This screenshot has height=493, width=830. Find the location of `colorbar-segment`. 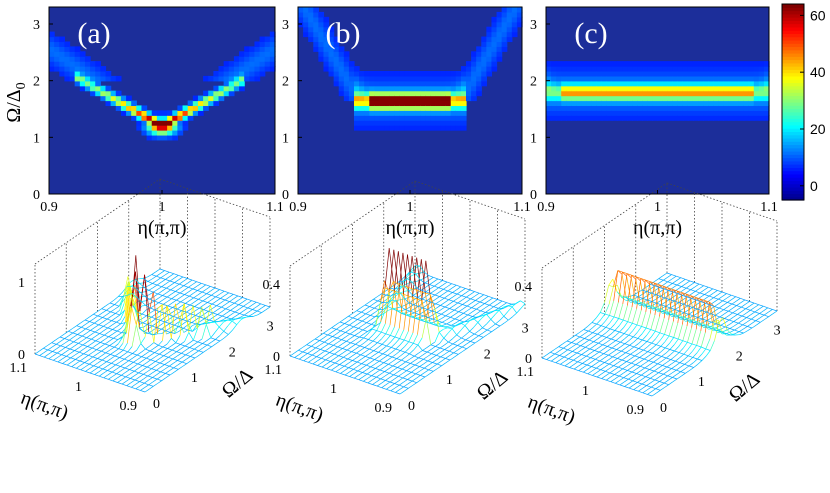

colorbar-segment is located at coordinates (793, 149).